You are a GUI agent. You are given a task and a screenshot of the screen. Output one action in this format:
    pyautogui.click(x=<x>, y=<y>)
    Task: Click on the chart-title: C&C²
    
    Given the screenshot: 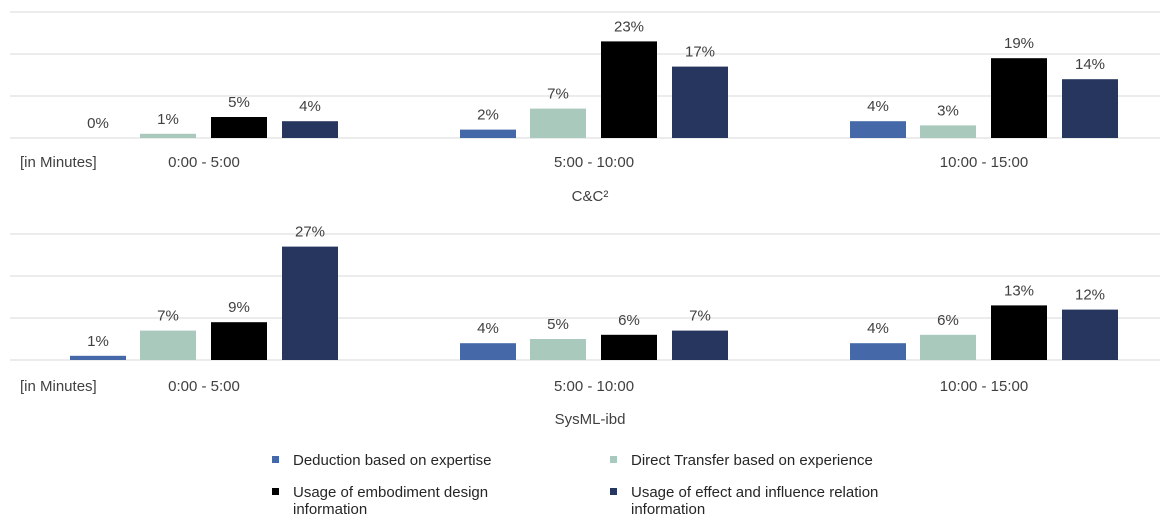 What is the action you would take?
    pyautogui.click(x=590, y=196)
    